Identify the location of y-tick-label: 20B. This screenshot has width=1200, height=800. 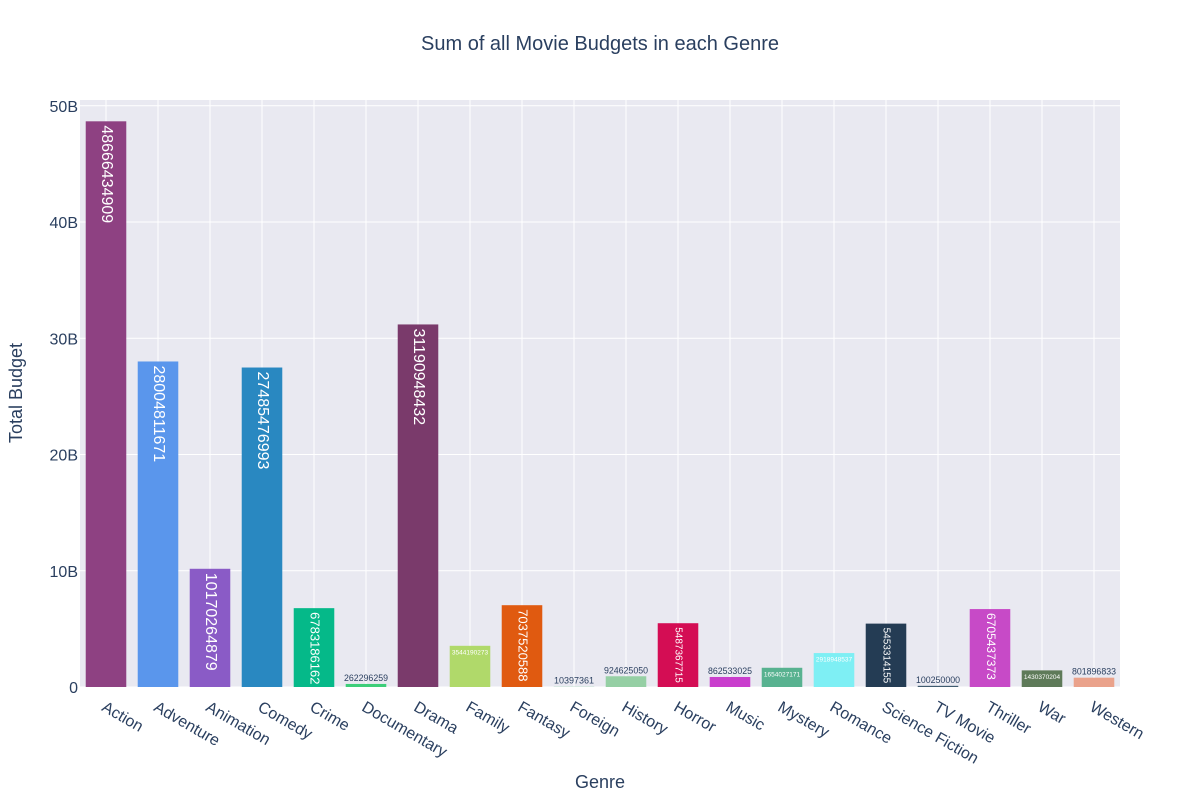
(64, 456).